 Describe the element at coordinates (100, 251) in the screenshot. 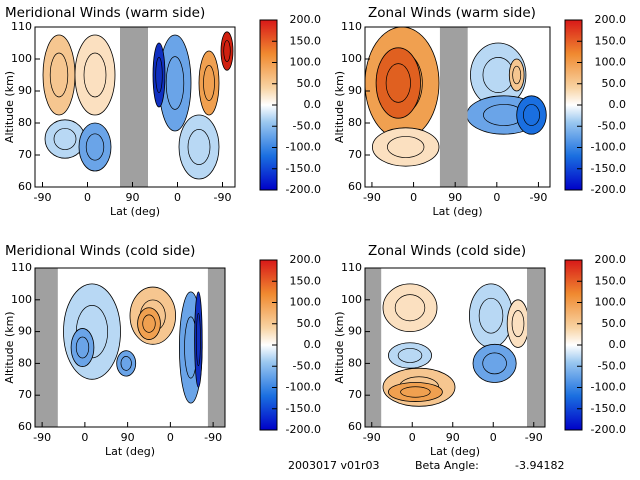

I see `chart-title: Meridional Winds (cold side)` at that location.